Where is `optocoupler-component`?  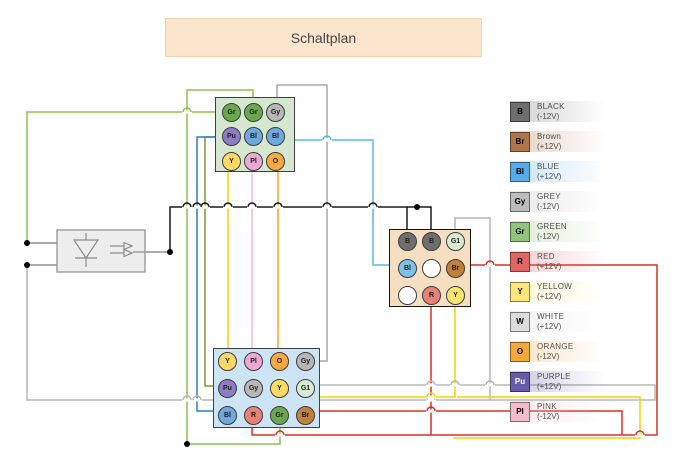 optocoupler-component is located at coordinates (98, 251).